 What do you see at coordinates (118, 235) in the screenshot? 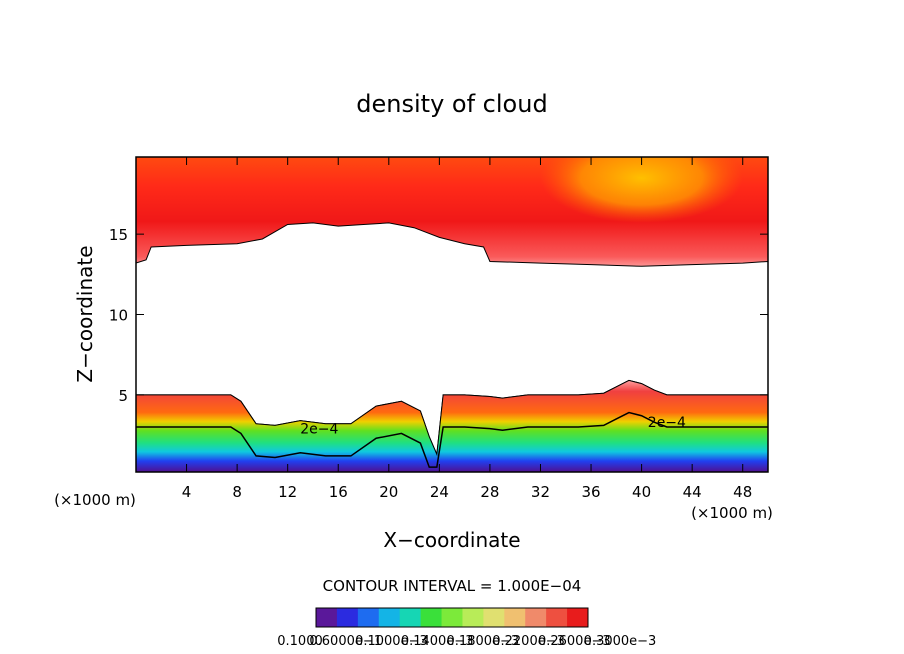
I see `y-tick-label-2: 15` at bounding box center [118, 235].